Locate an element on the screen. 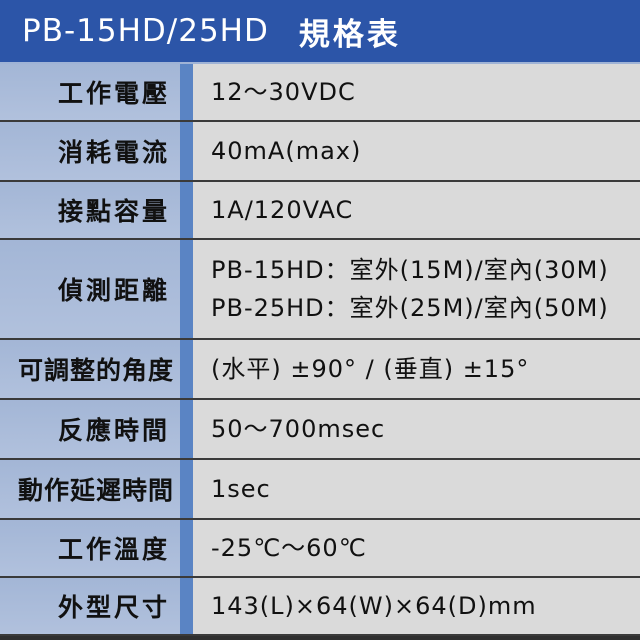  spec-value-line: 40mA(max) is located at coordinates (286, 151).